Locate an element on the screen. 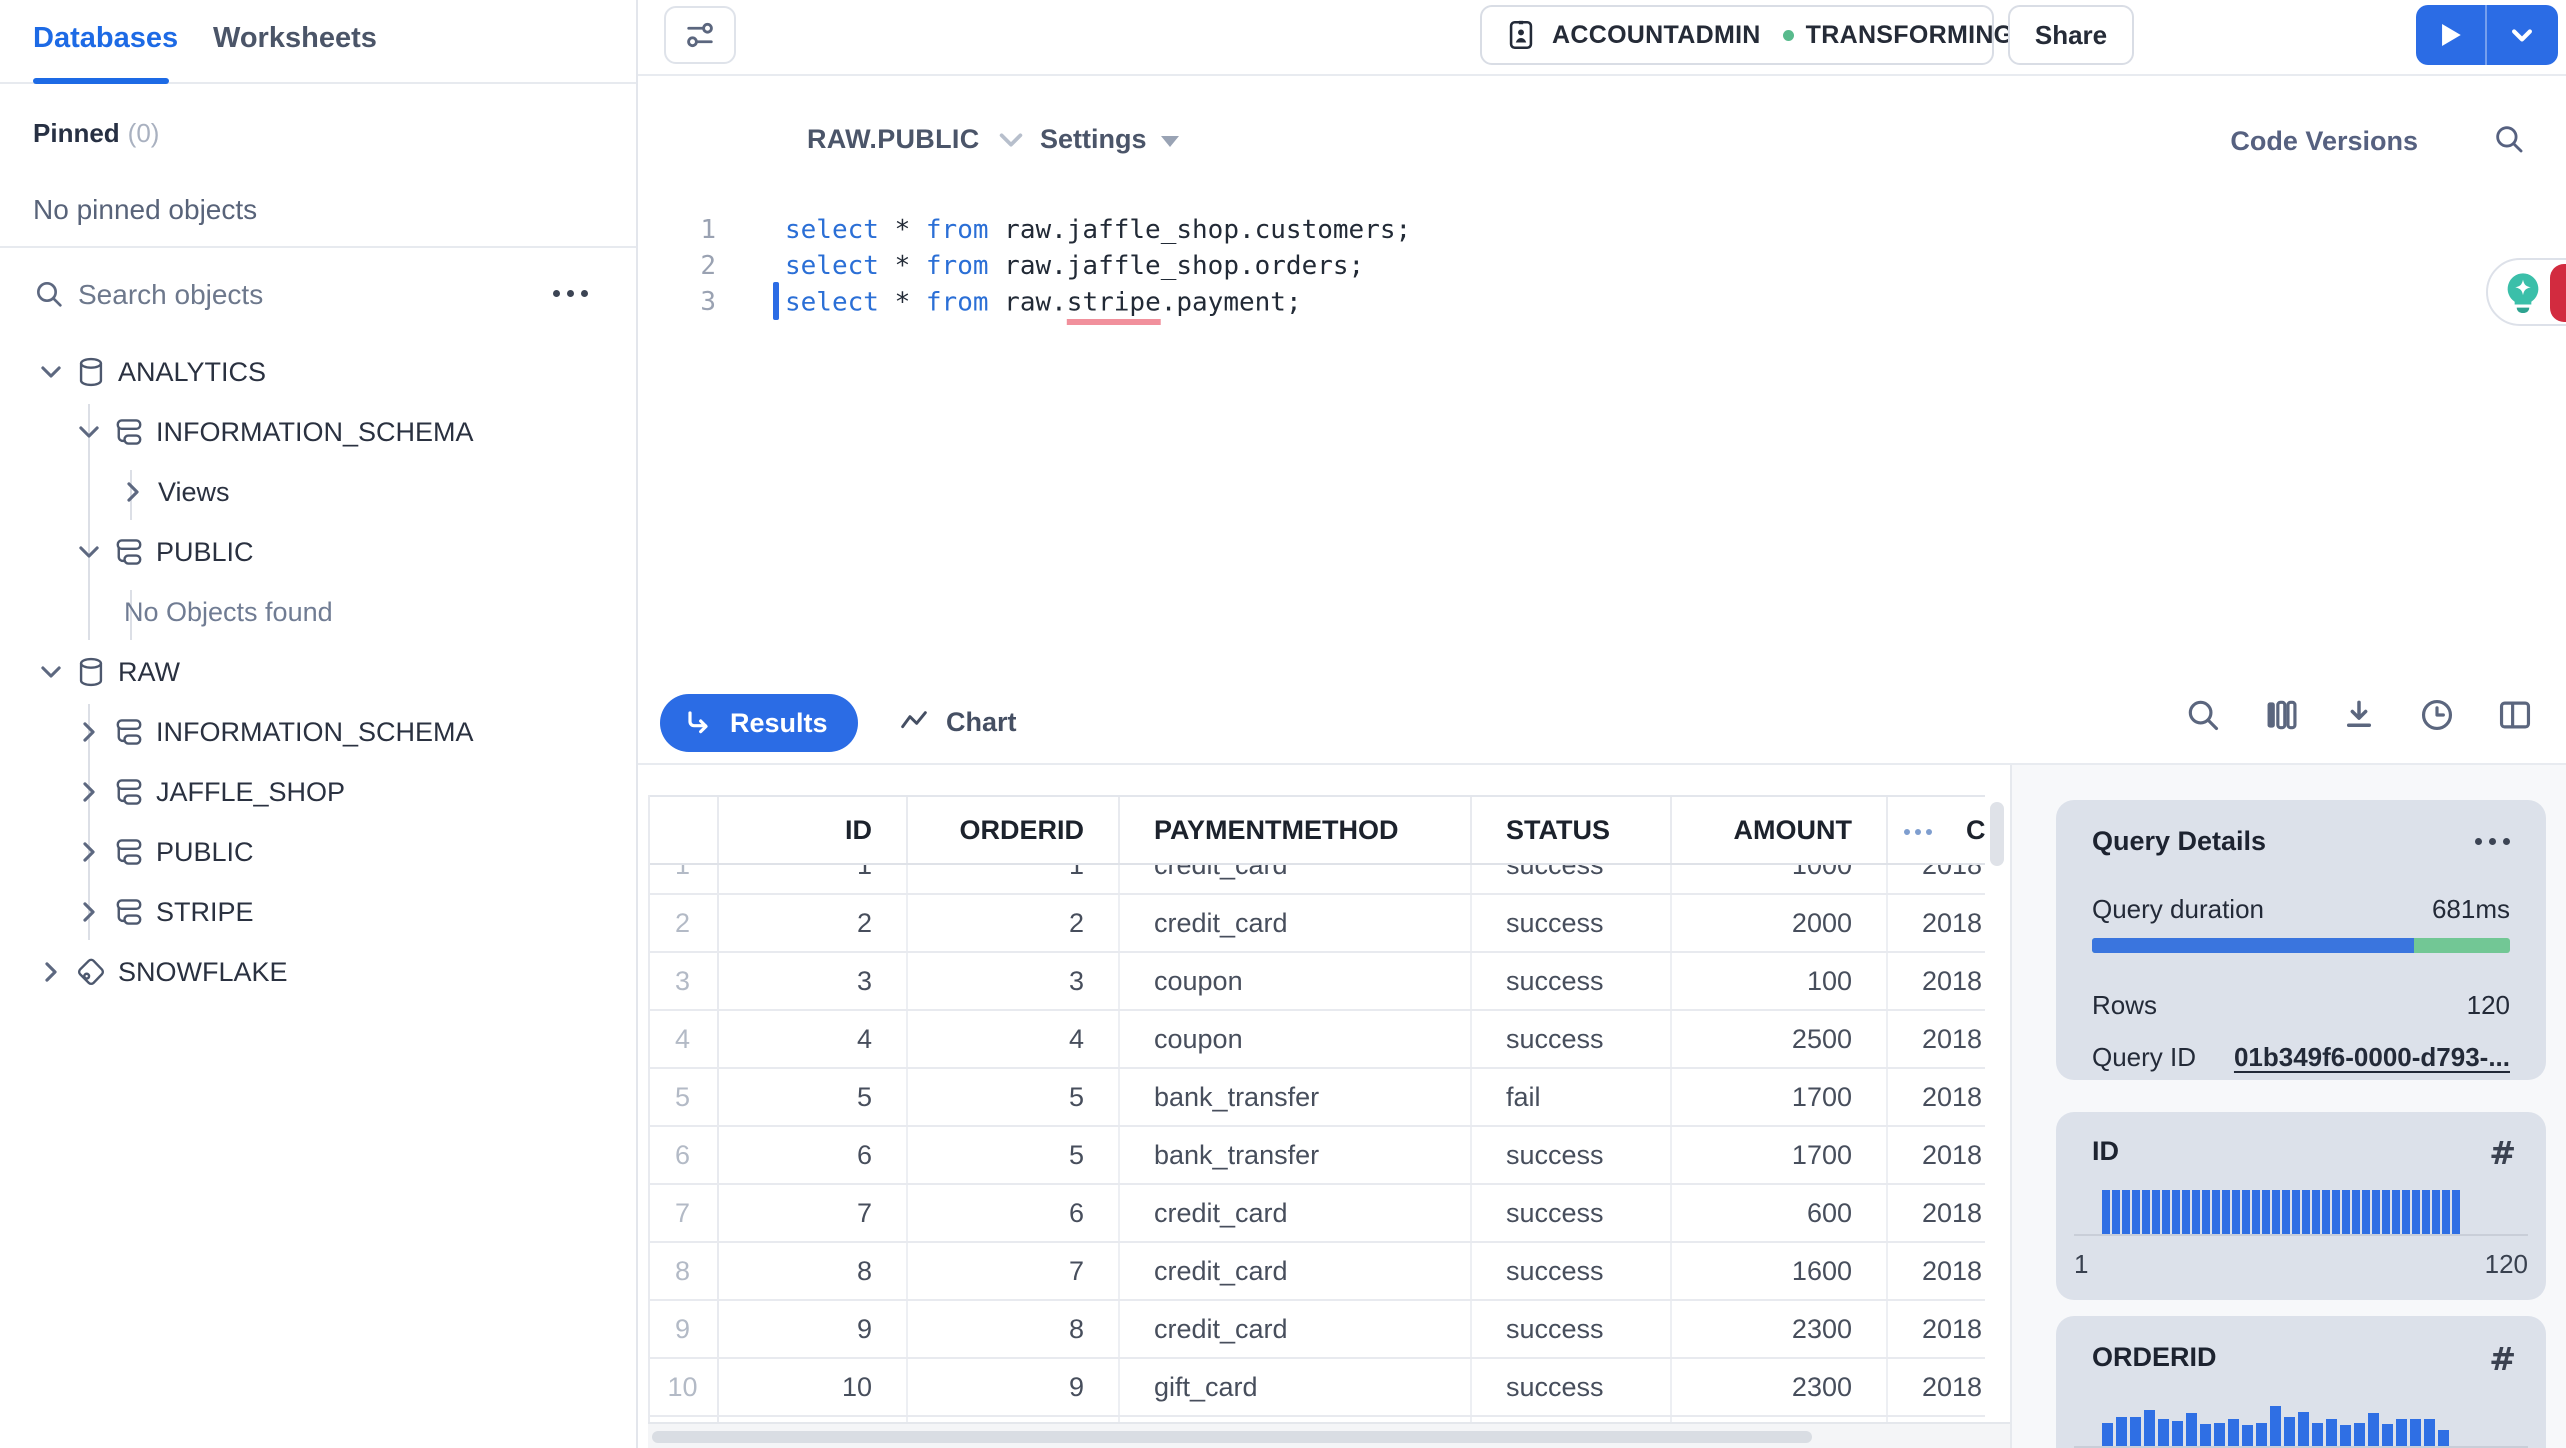  column-stats-card-orderid: ORDERID # is located at coordinates (2301, 1382).